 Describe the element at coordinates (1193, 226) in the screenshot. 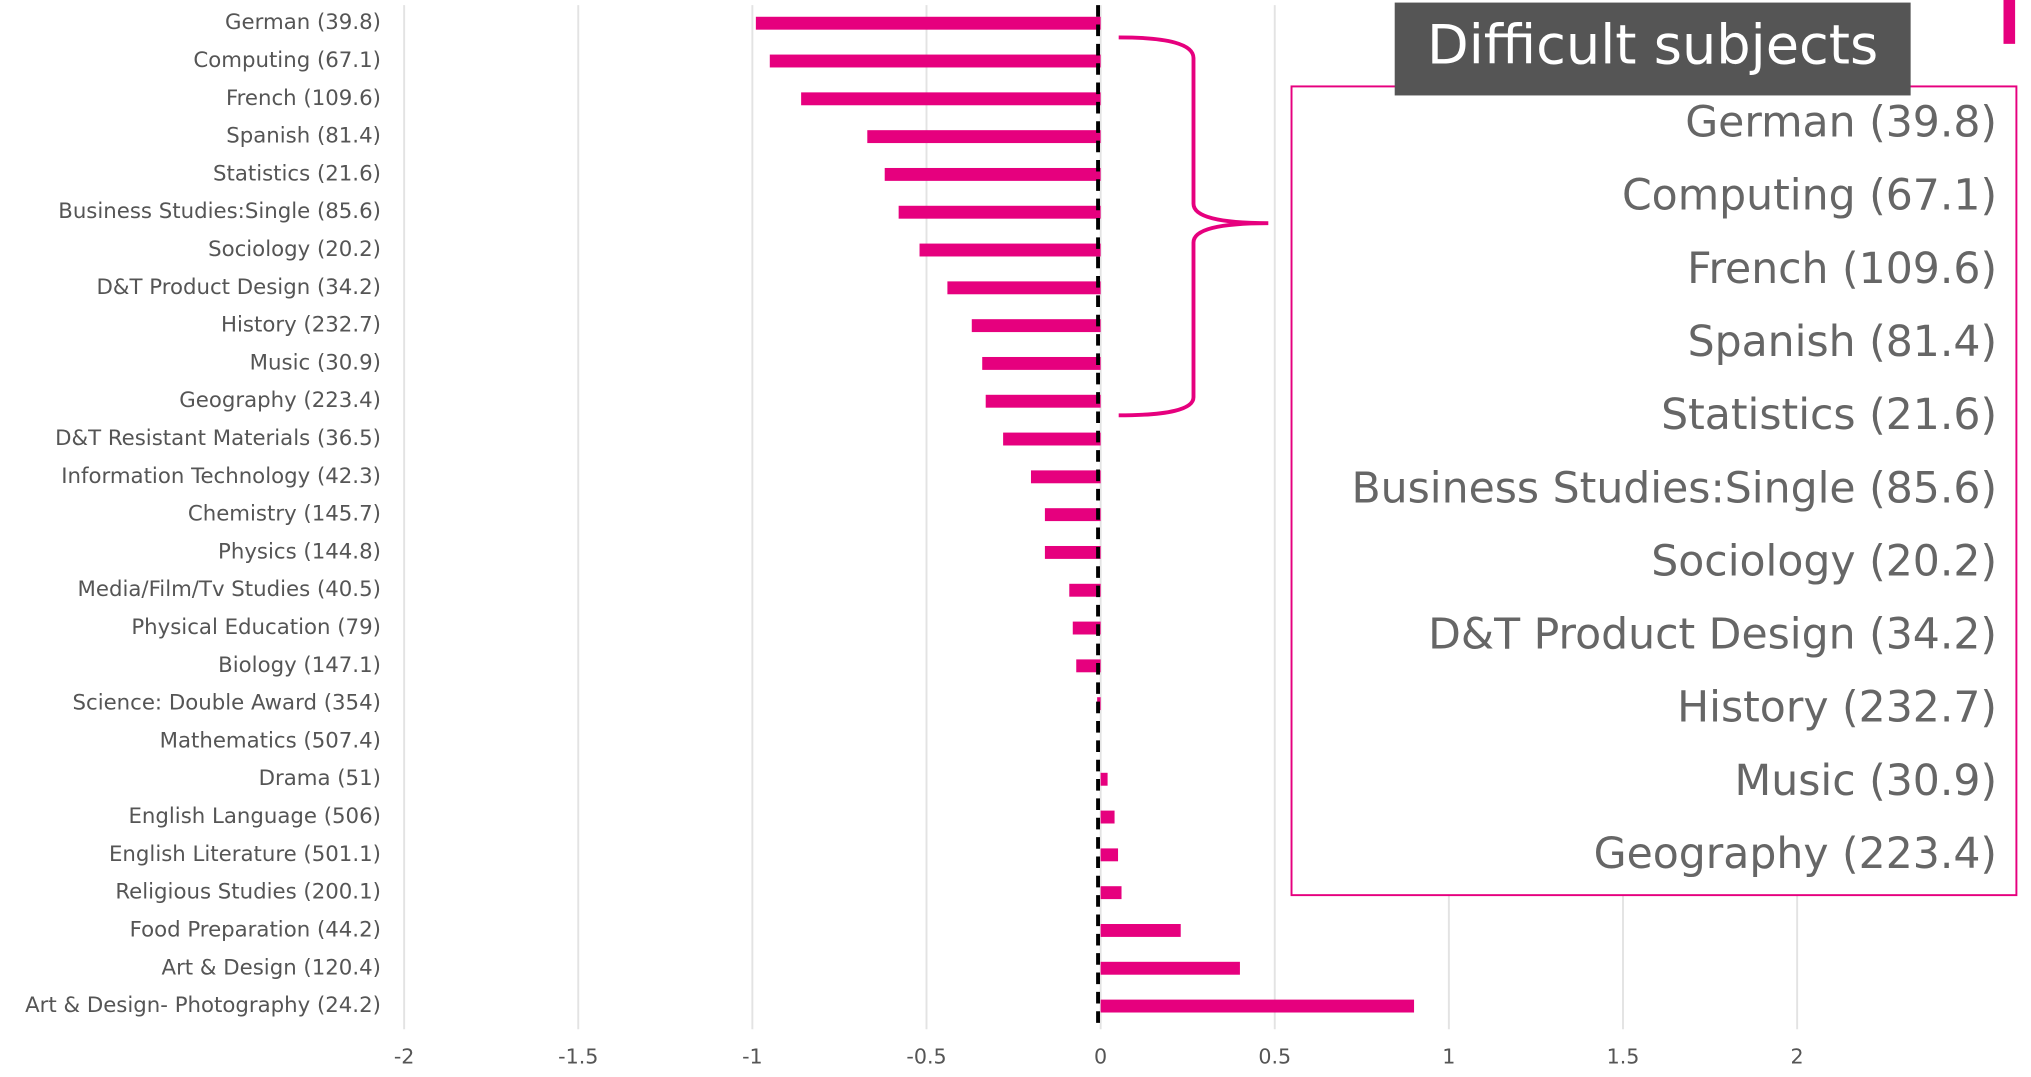

I see `brace` at that location.